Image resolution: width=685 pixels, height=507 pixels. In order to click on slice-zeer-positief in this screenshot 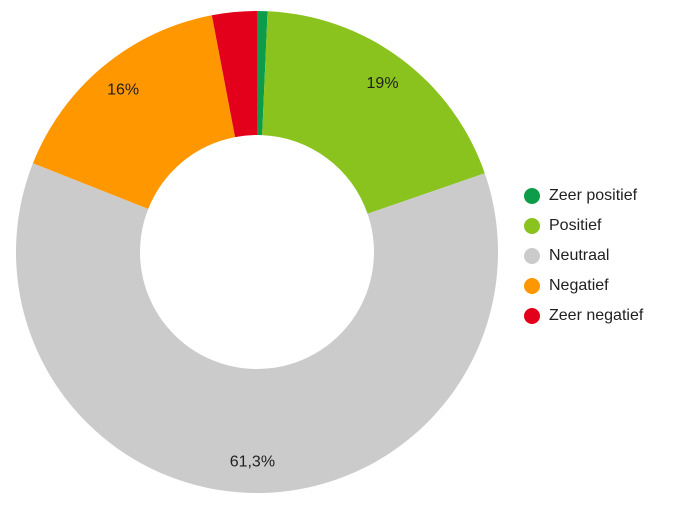, I will do `click(262, 73)`.